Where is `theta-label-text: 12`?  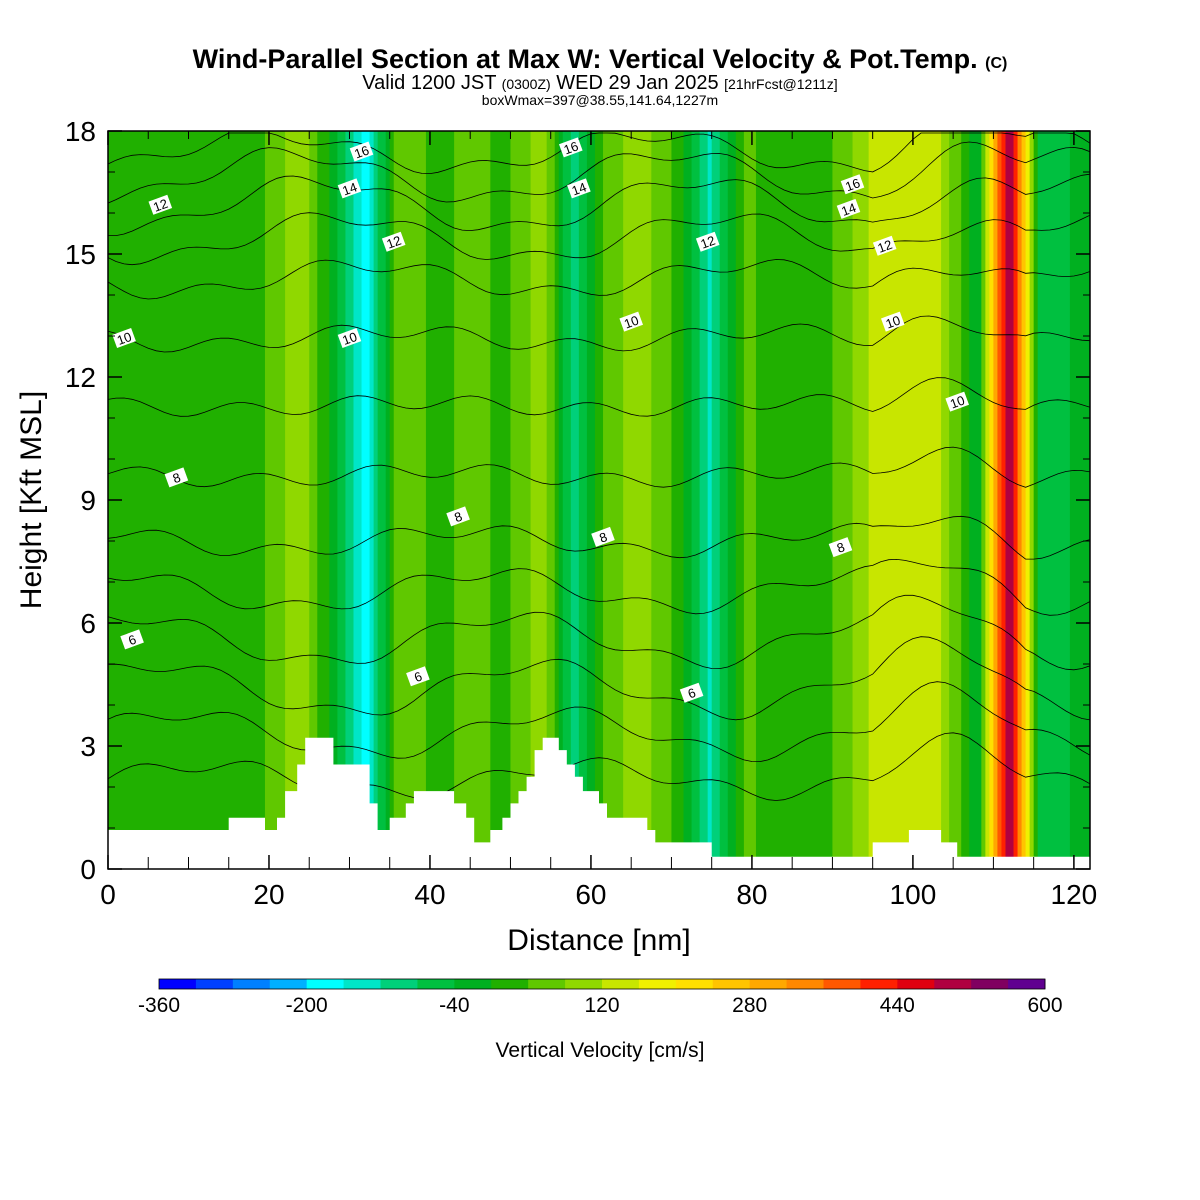
theta-label-text: 12 is located at coordinates (160, 205).